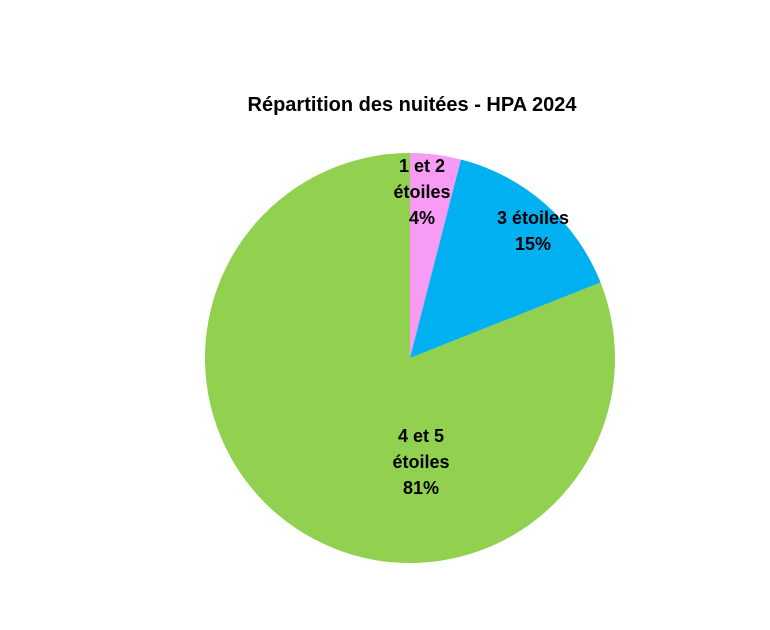 The height and width of the screenshot is (630, 770). What do you see at coordinates (533, 218) in the screenshot?
I see `category-label: 3 étoiles` at bounding box center [533, 218].